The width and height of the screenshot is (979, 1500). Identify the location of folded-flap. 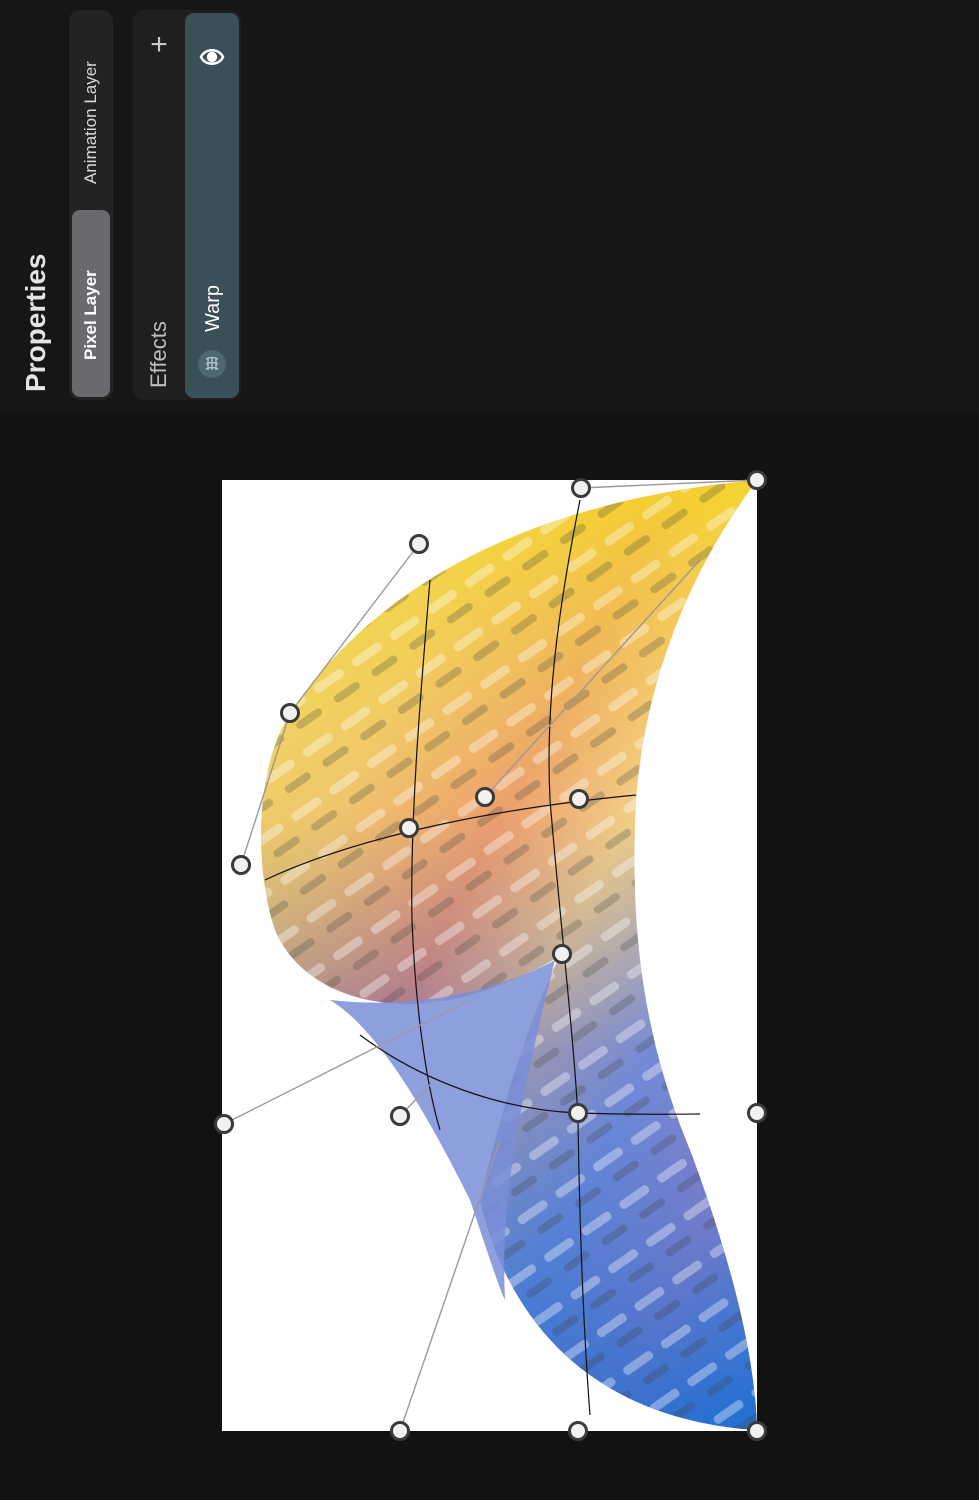
(442, 1130).